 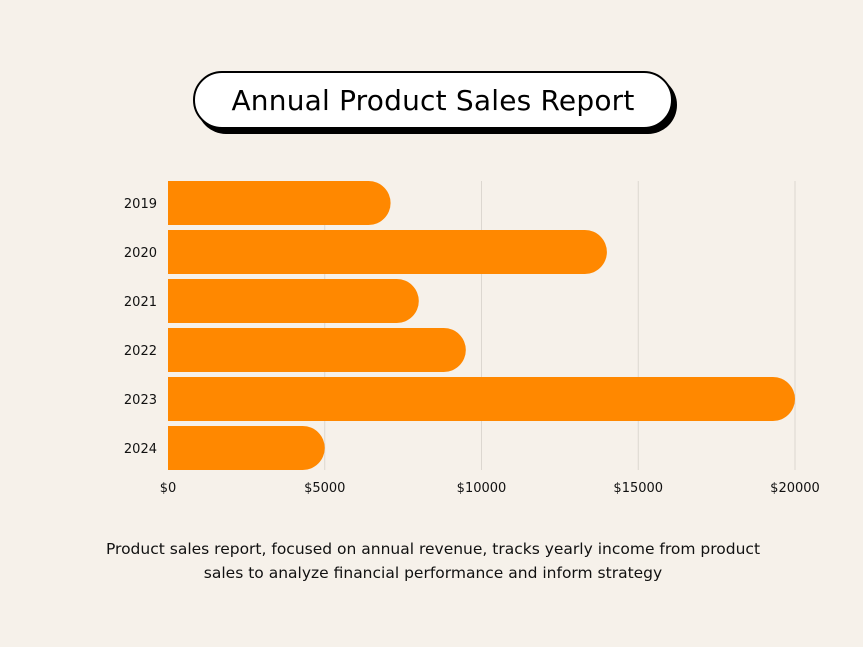 What do you see at coordinates (140, 351) in the screenshot?
I see `y-tick-label-2022: 2022` at bounding box center [140, 351].